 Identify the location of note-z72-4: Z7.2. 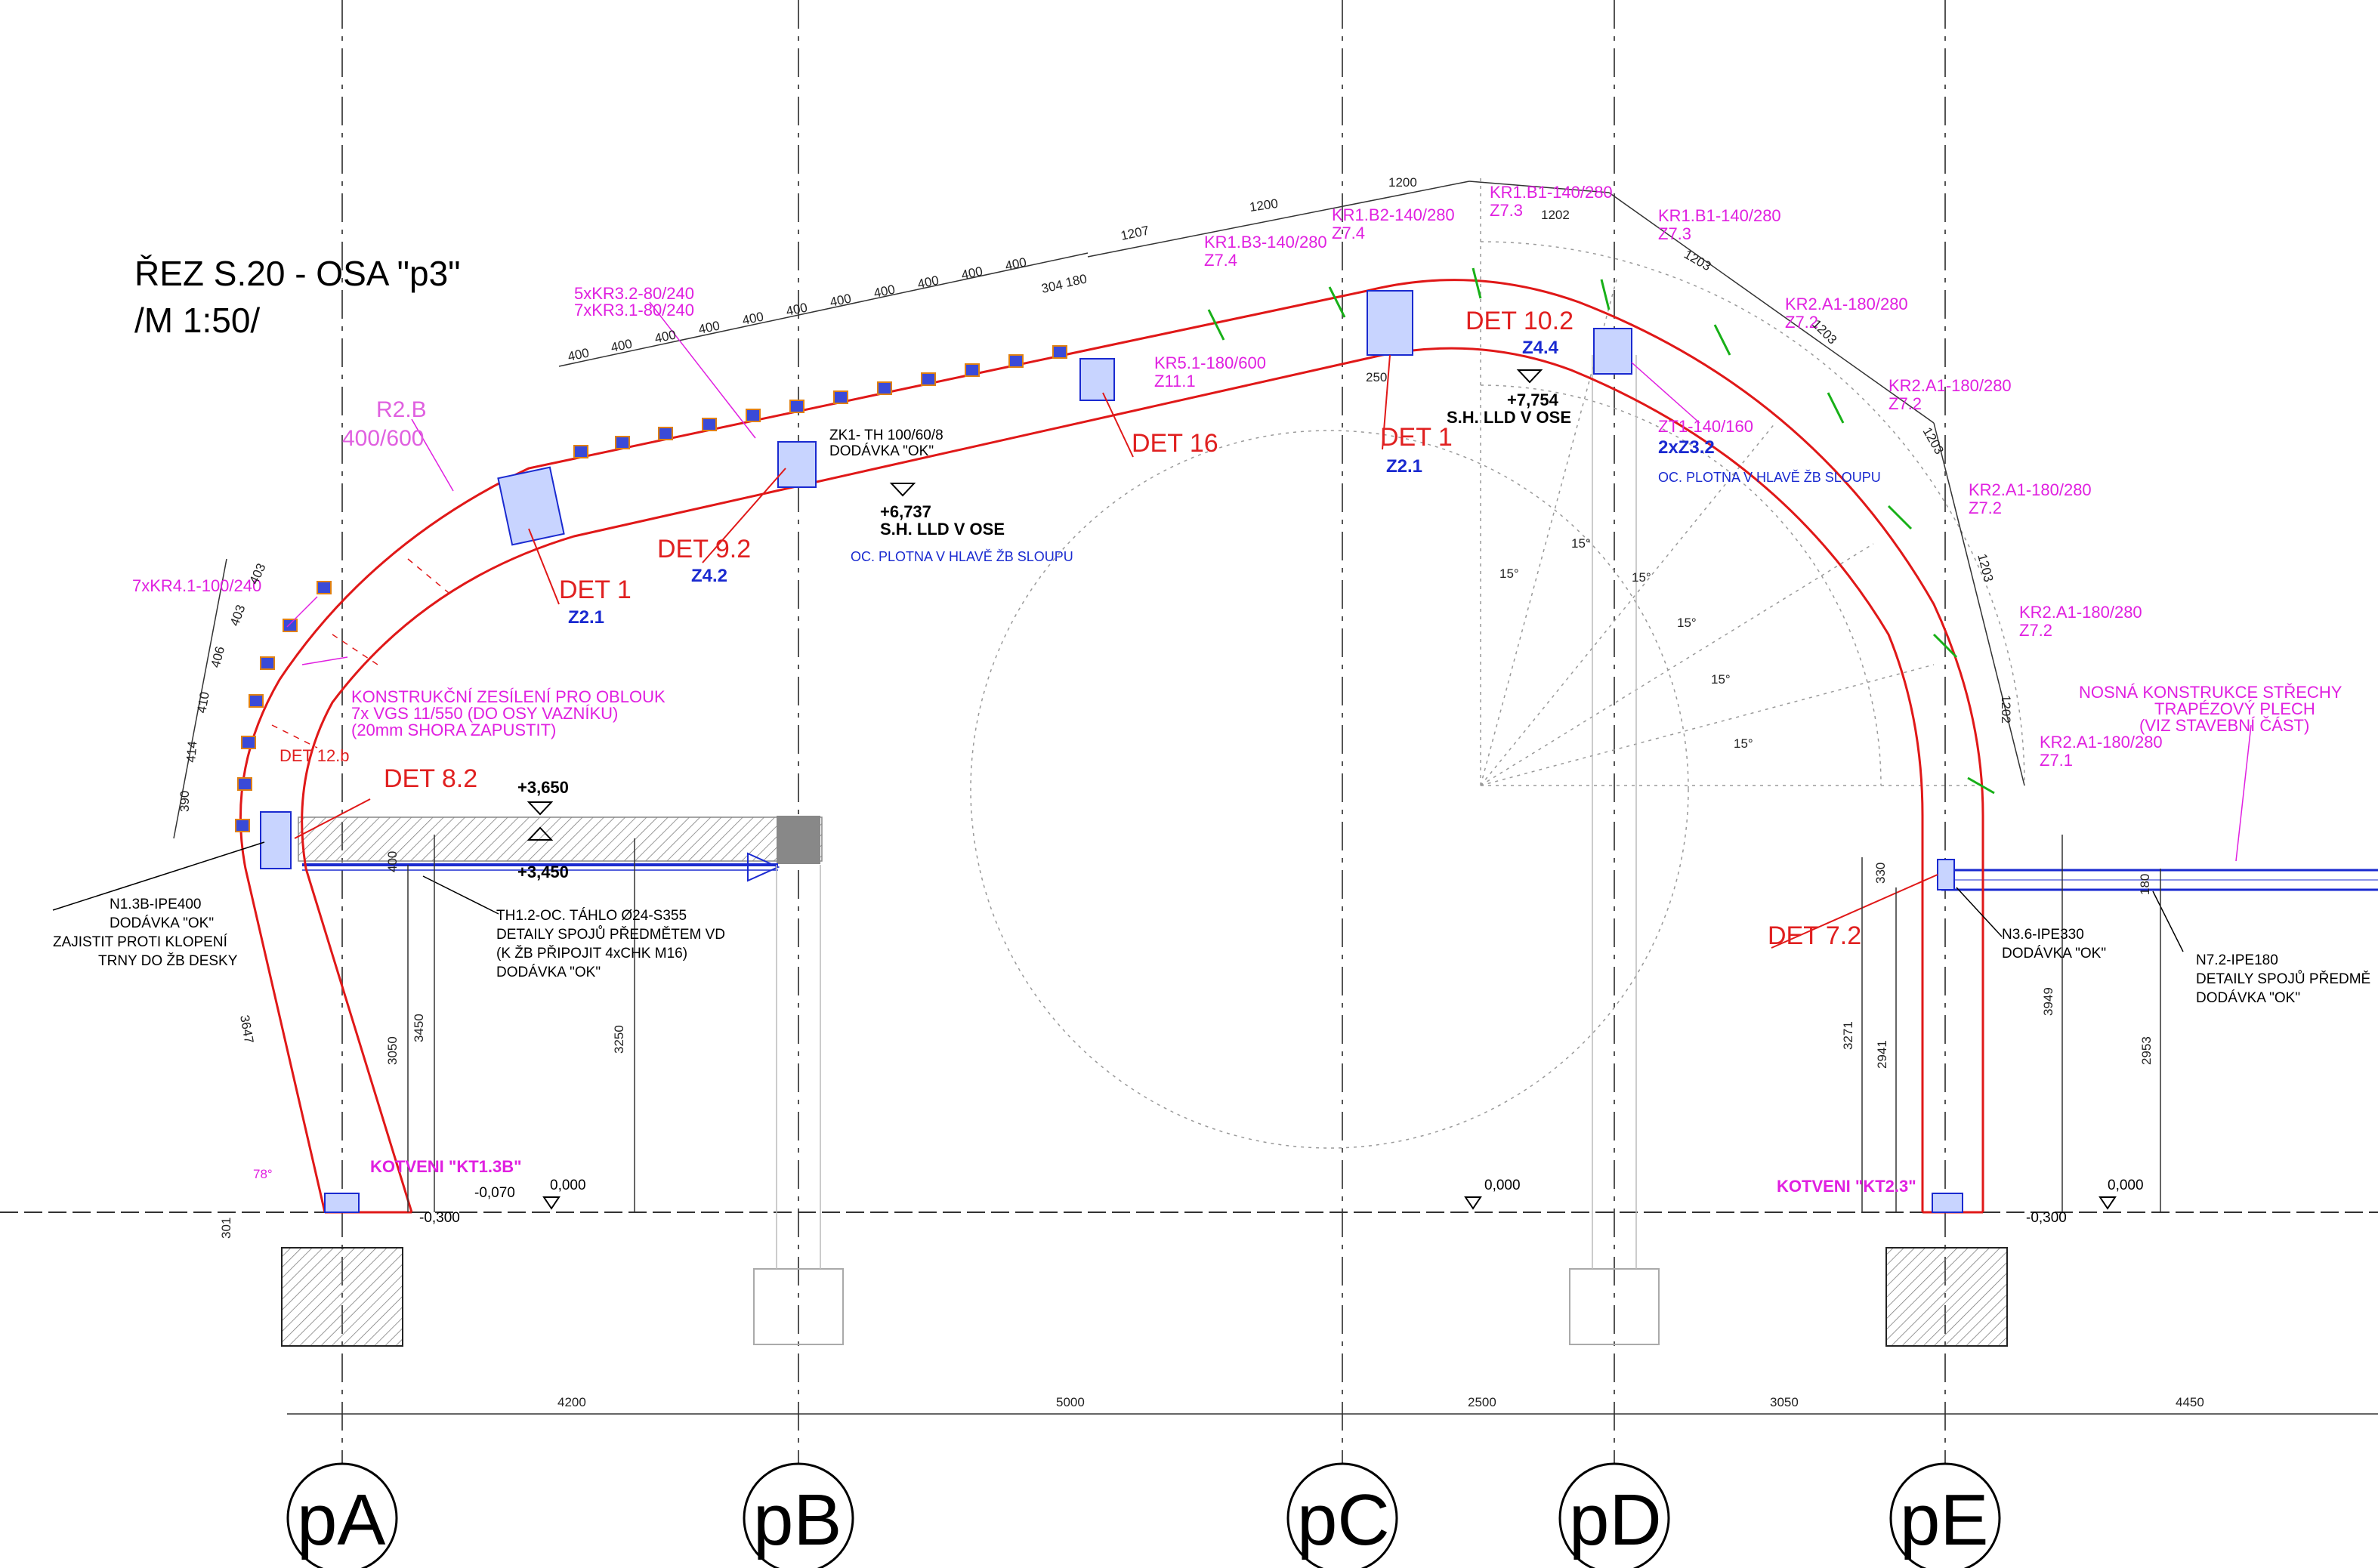
(2035, 630).